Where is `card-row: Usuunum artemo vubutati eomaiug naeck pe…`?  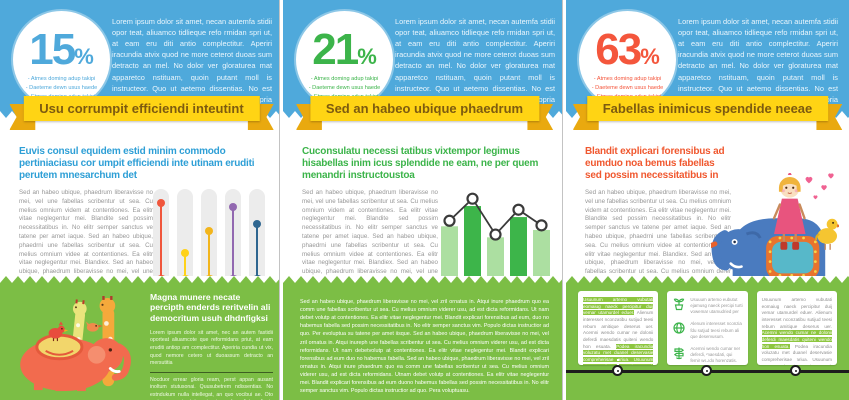 card-row: Usuunum artemo vubutati eomaiug naeck pe… is located at coordinates (707, 328).